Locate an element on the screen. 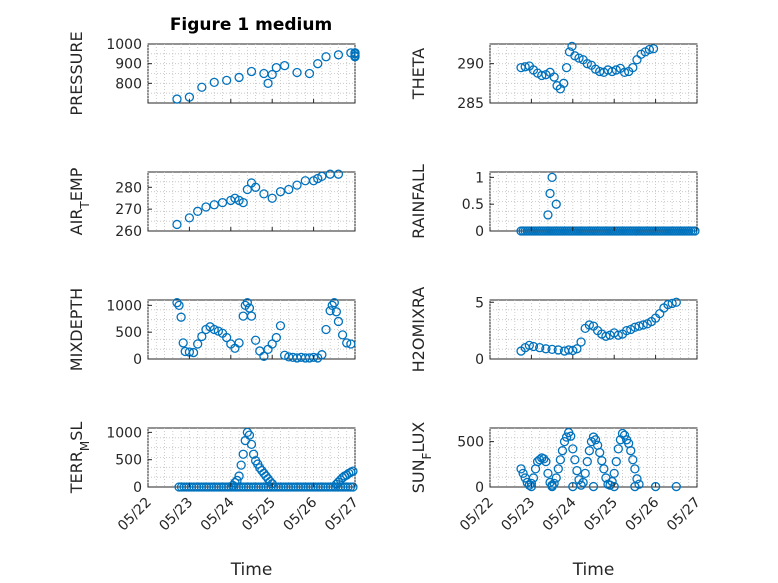  y-tick-label: 260 is located at coordinates (128, 232).